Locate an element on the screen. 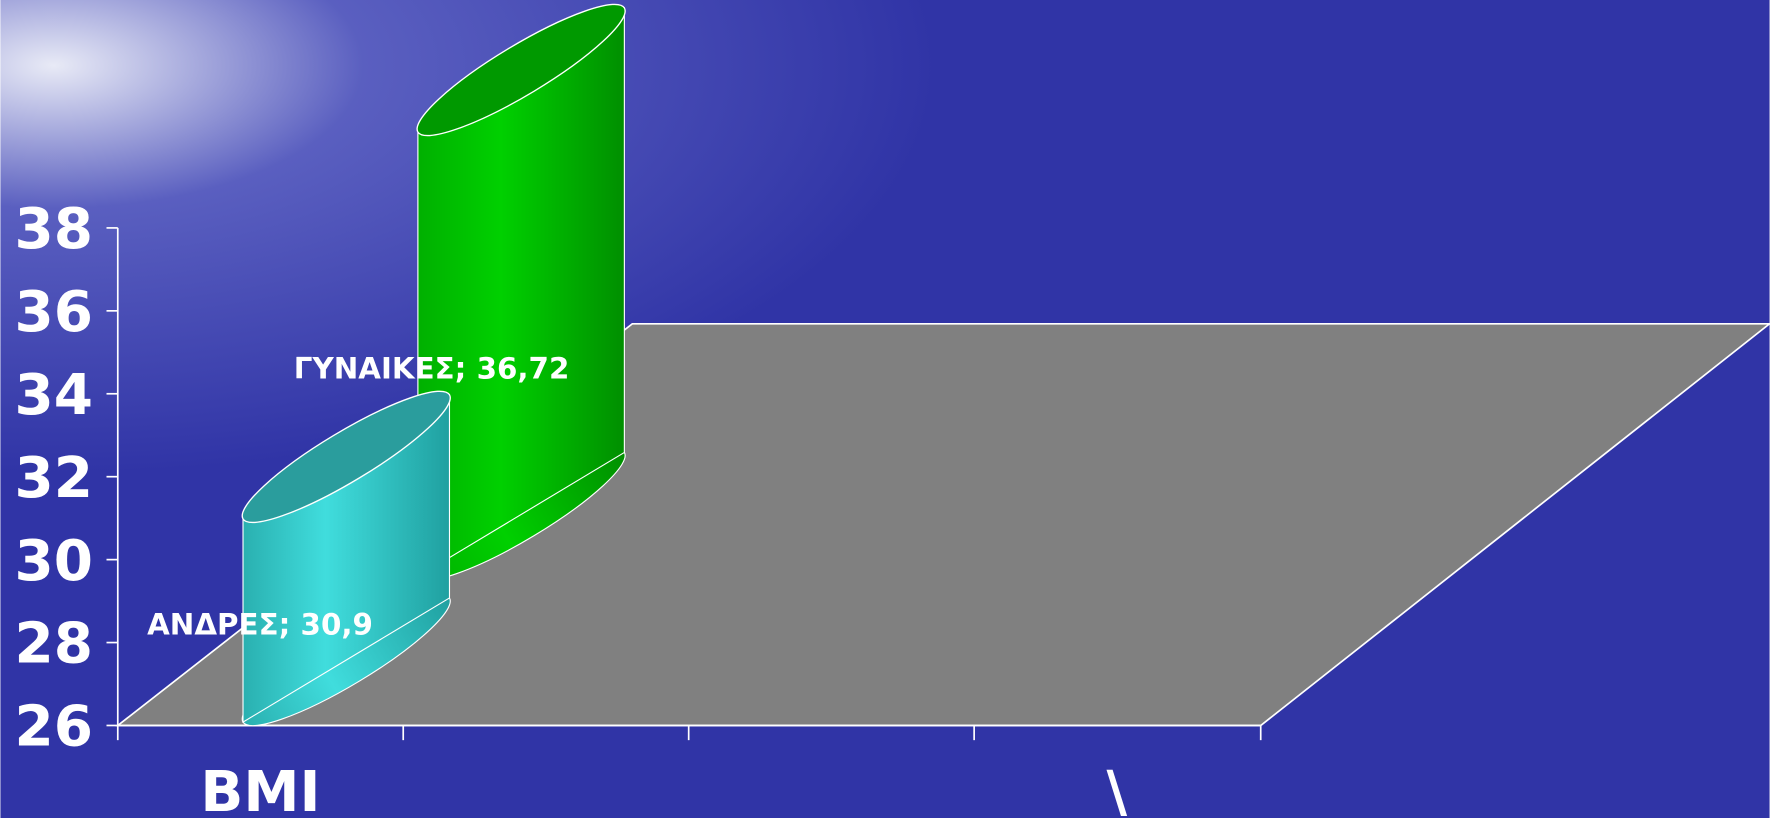 The image size is (1770, 818). y-tick-label: 30 is located at coordinates (53, 561).